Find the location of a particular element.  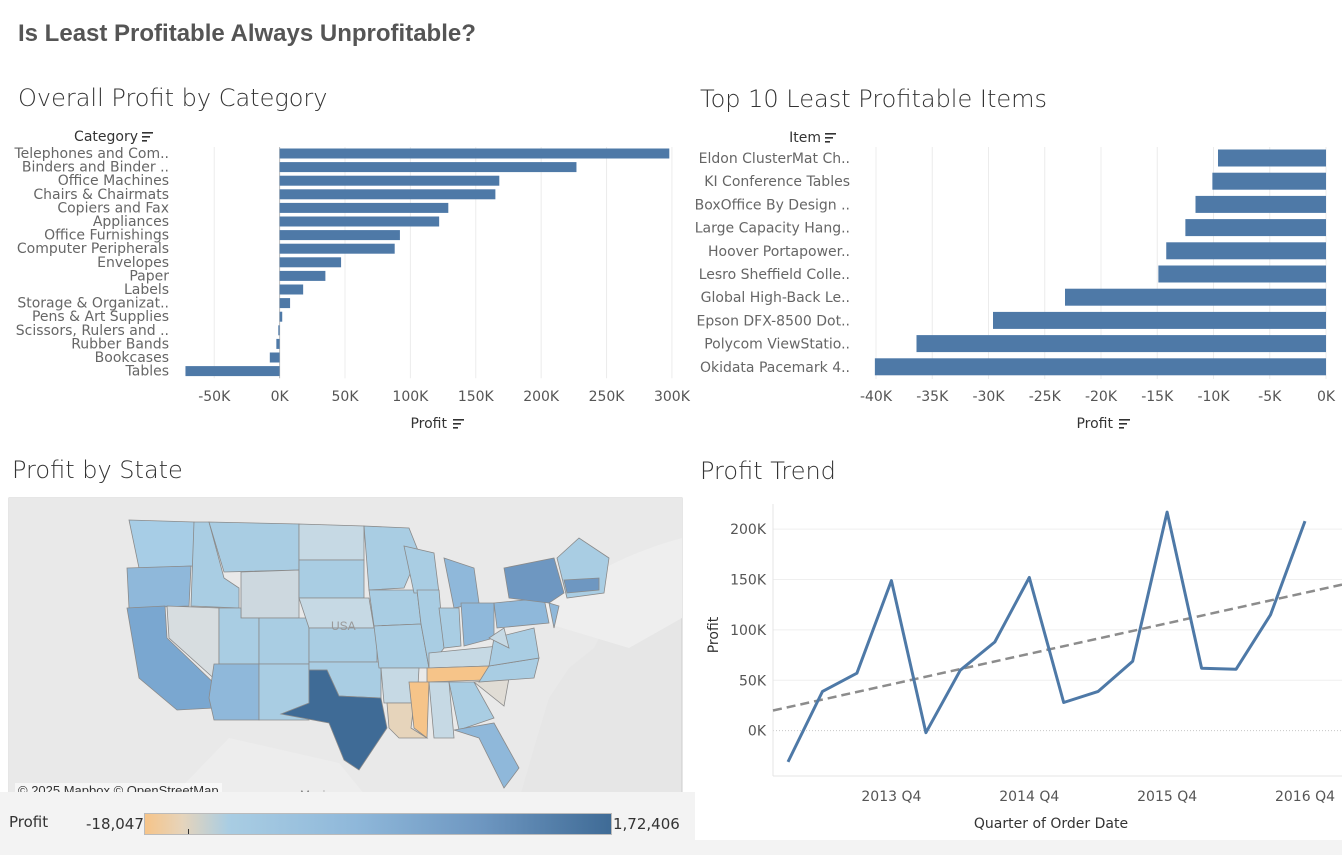

category-label: Bookcases is located at coordinates (132, 358).